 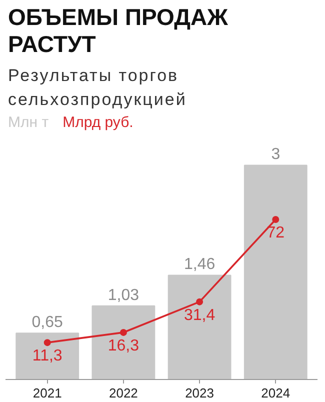 What do you see at coordinates (118, 31) in the screenshot?
I see `chart-title: ОБЪЕМЫ ПРОДАЖ РАСТУТ` at bounding box center [118, 31].